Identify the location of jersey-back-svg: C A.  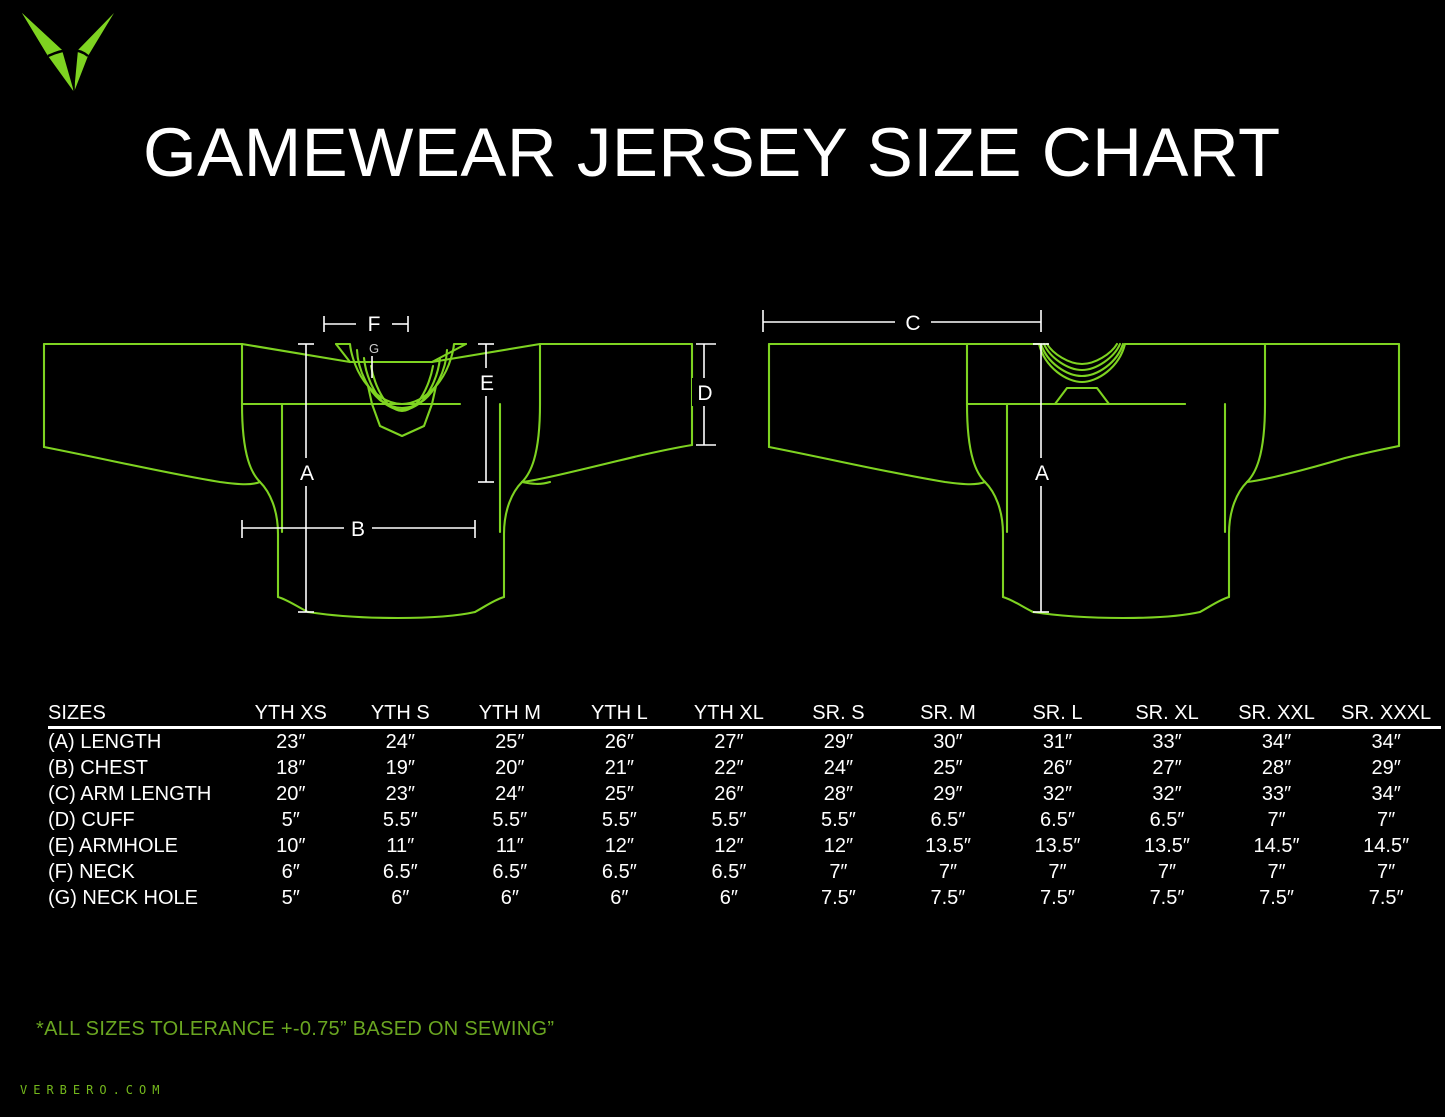
(1081, 464).